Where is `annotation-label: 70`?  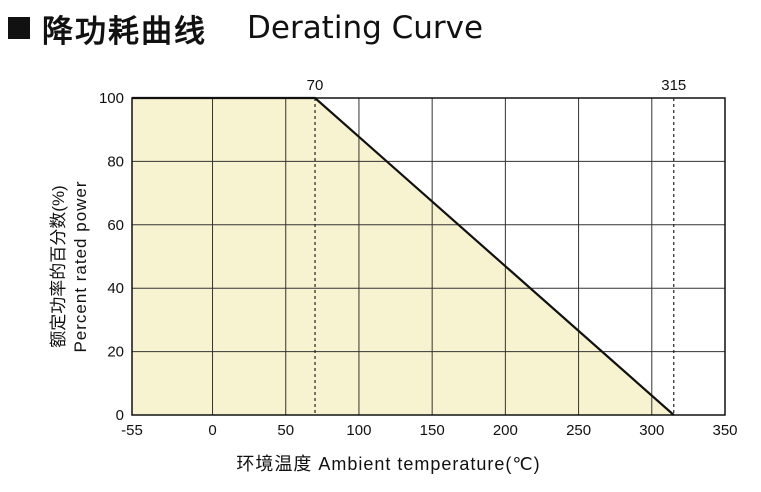
annotation-label: 70 is located at coordinates (315, 85).